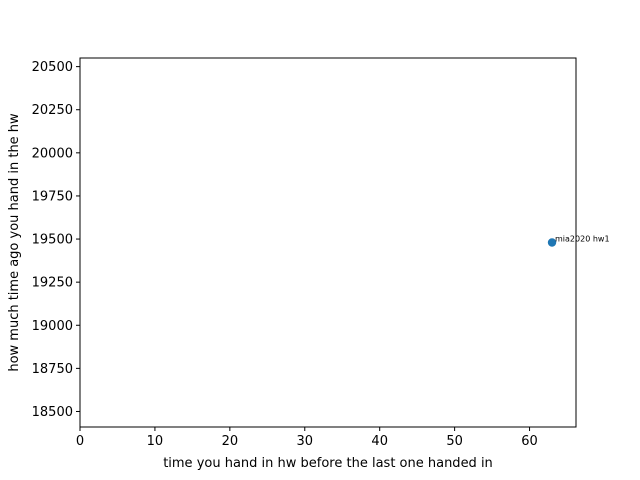  What do you see at coordinates (454, 441) in the screenshot?
I see `x-tick-label: 50` at bounding box center [454, 441].